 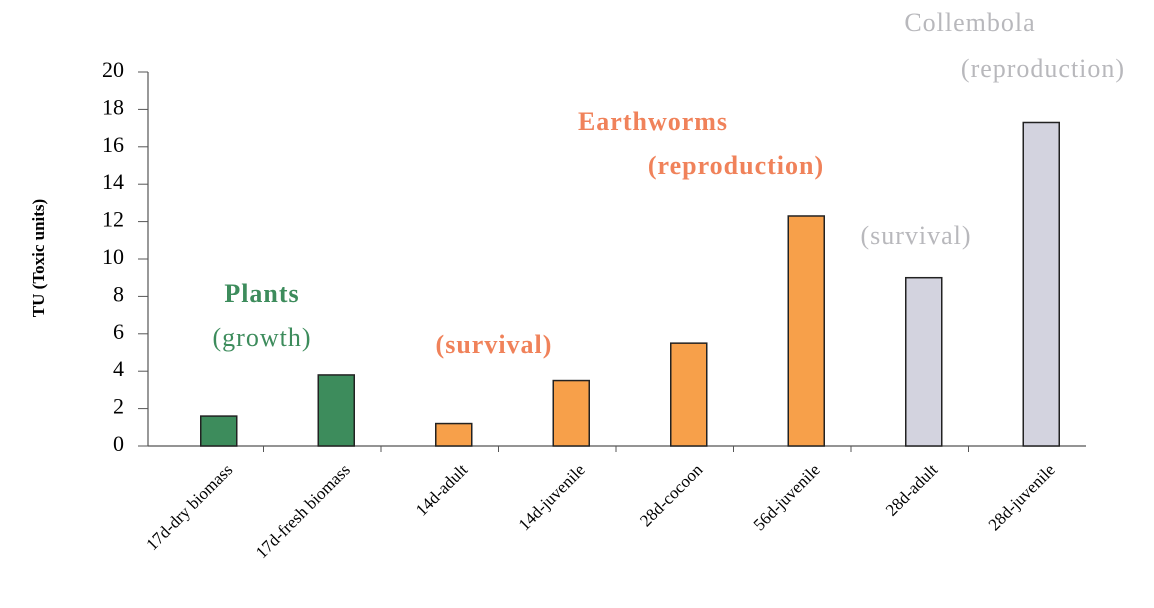 What do you see at coordinates (552, 497) in the screenshot?
I see `x-tick-label: 14d-juvenile` at bounding box center [552, 497].